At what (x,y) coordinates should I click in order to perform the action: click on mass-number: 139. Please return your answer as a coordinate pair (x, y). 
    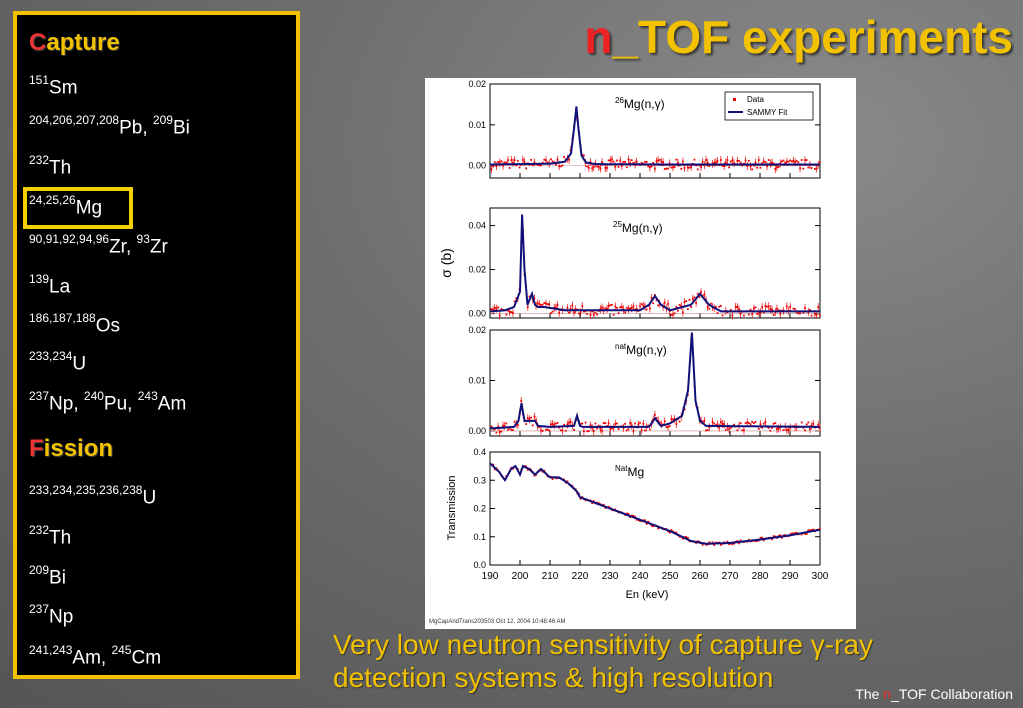
    Looking at the image, I should click on (39, 279).